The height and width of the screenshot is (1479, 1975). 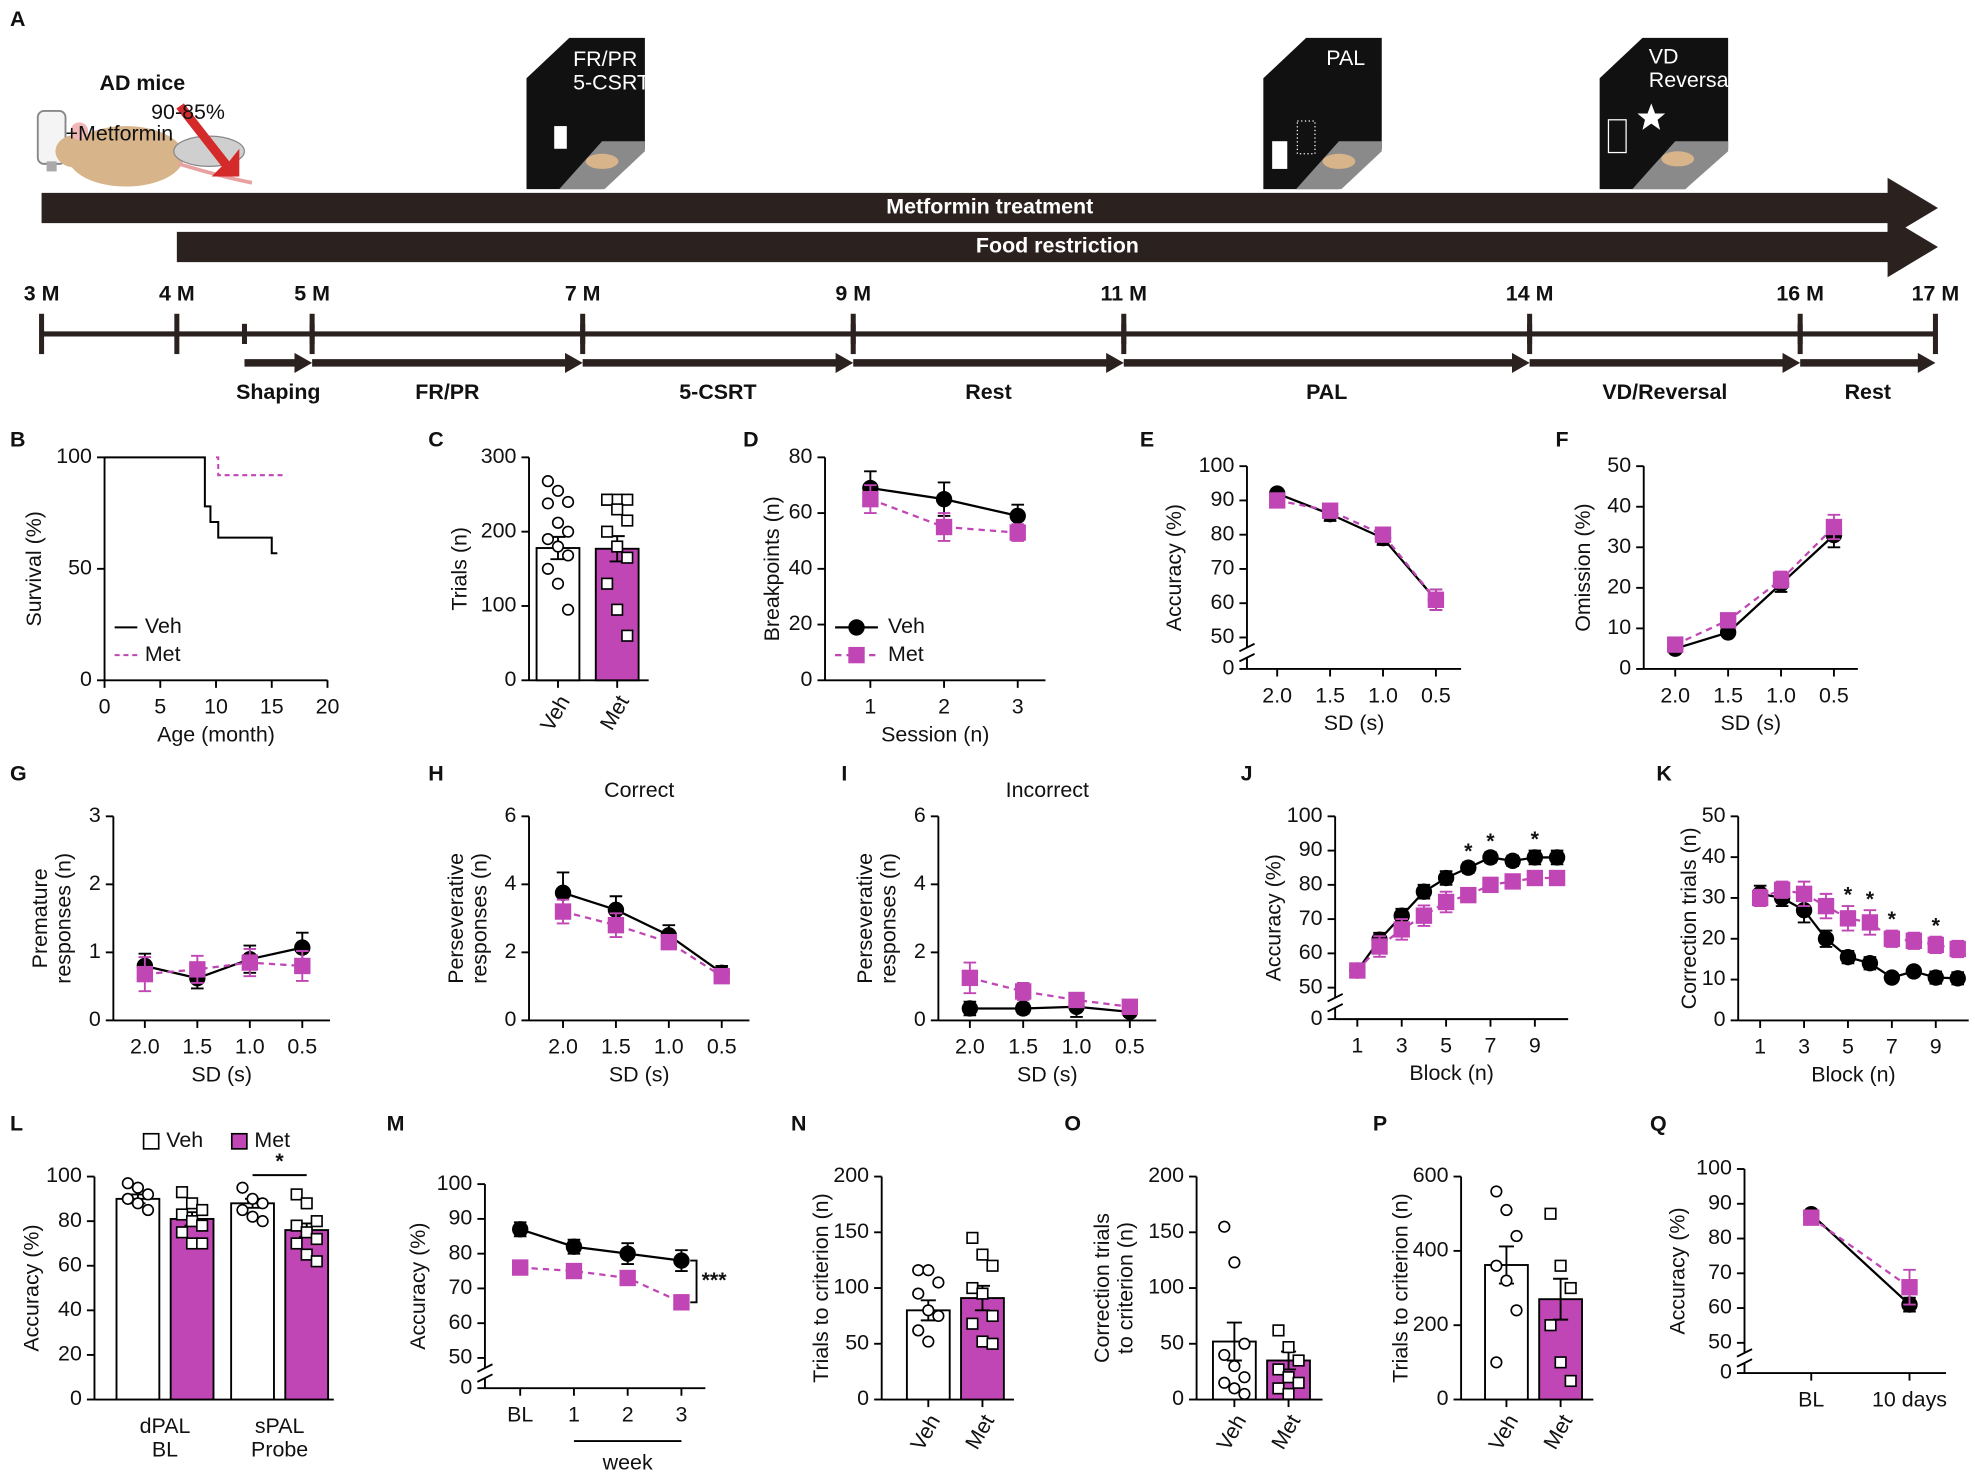 I want to click on y-tick-label: 3, so click(x=95, y=815).